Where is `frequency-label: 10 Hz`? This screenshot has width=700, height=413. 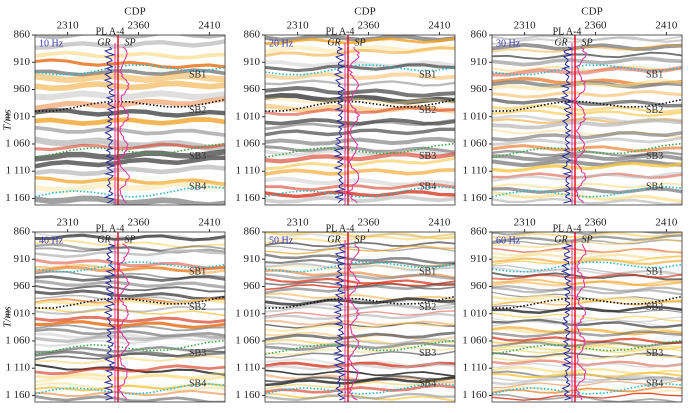 frequency-label: 10 Hz is located at coordinates (51, 43).